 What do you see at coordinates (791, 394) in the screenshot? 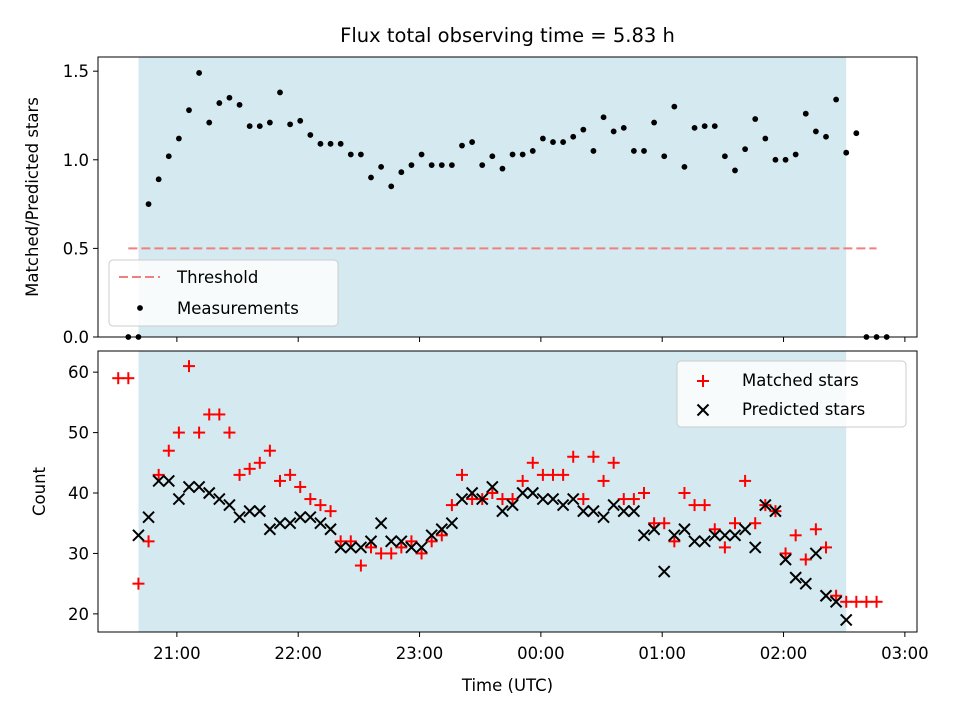
I see `count-legend: Matched stars Predicted stars` at bounding box center [791, 394].